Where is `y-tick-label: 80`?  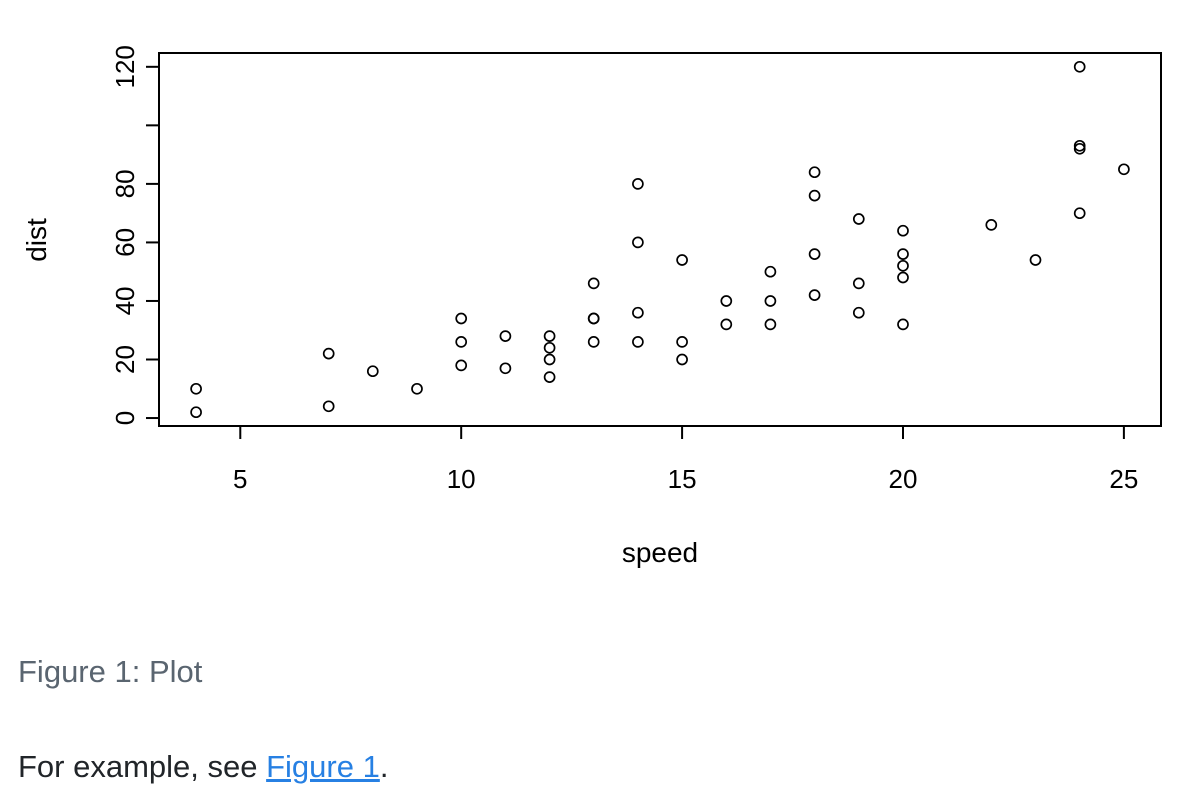
y-tick-label: 80 is located at coordinates (125, 183).